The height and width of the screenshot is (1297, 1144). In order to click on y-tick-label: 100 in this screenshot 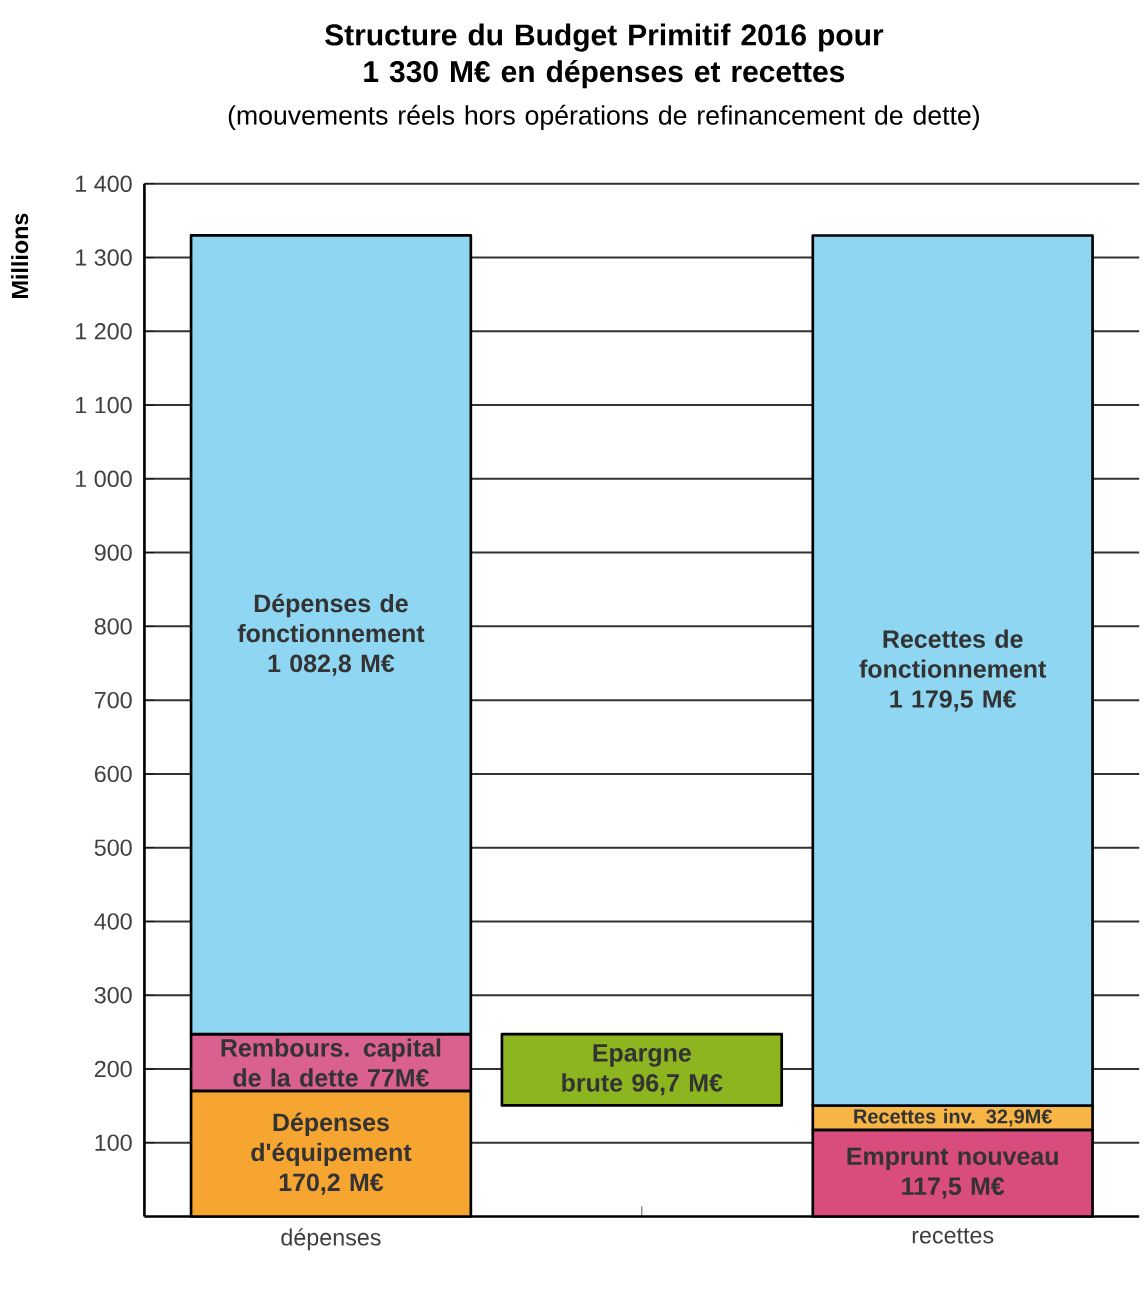, I will do `click(113, 1142)`.